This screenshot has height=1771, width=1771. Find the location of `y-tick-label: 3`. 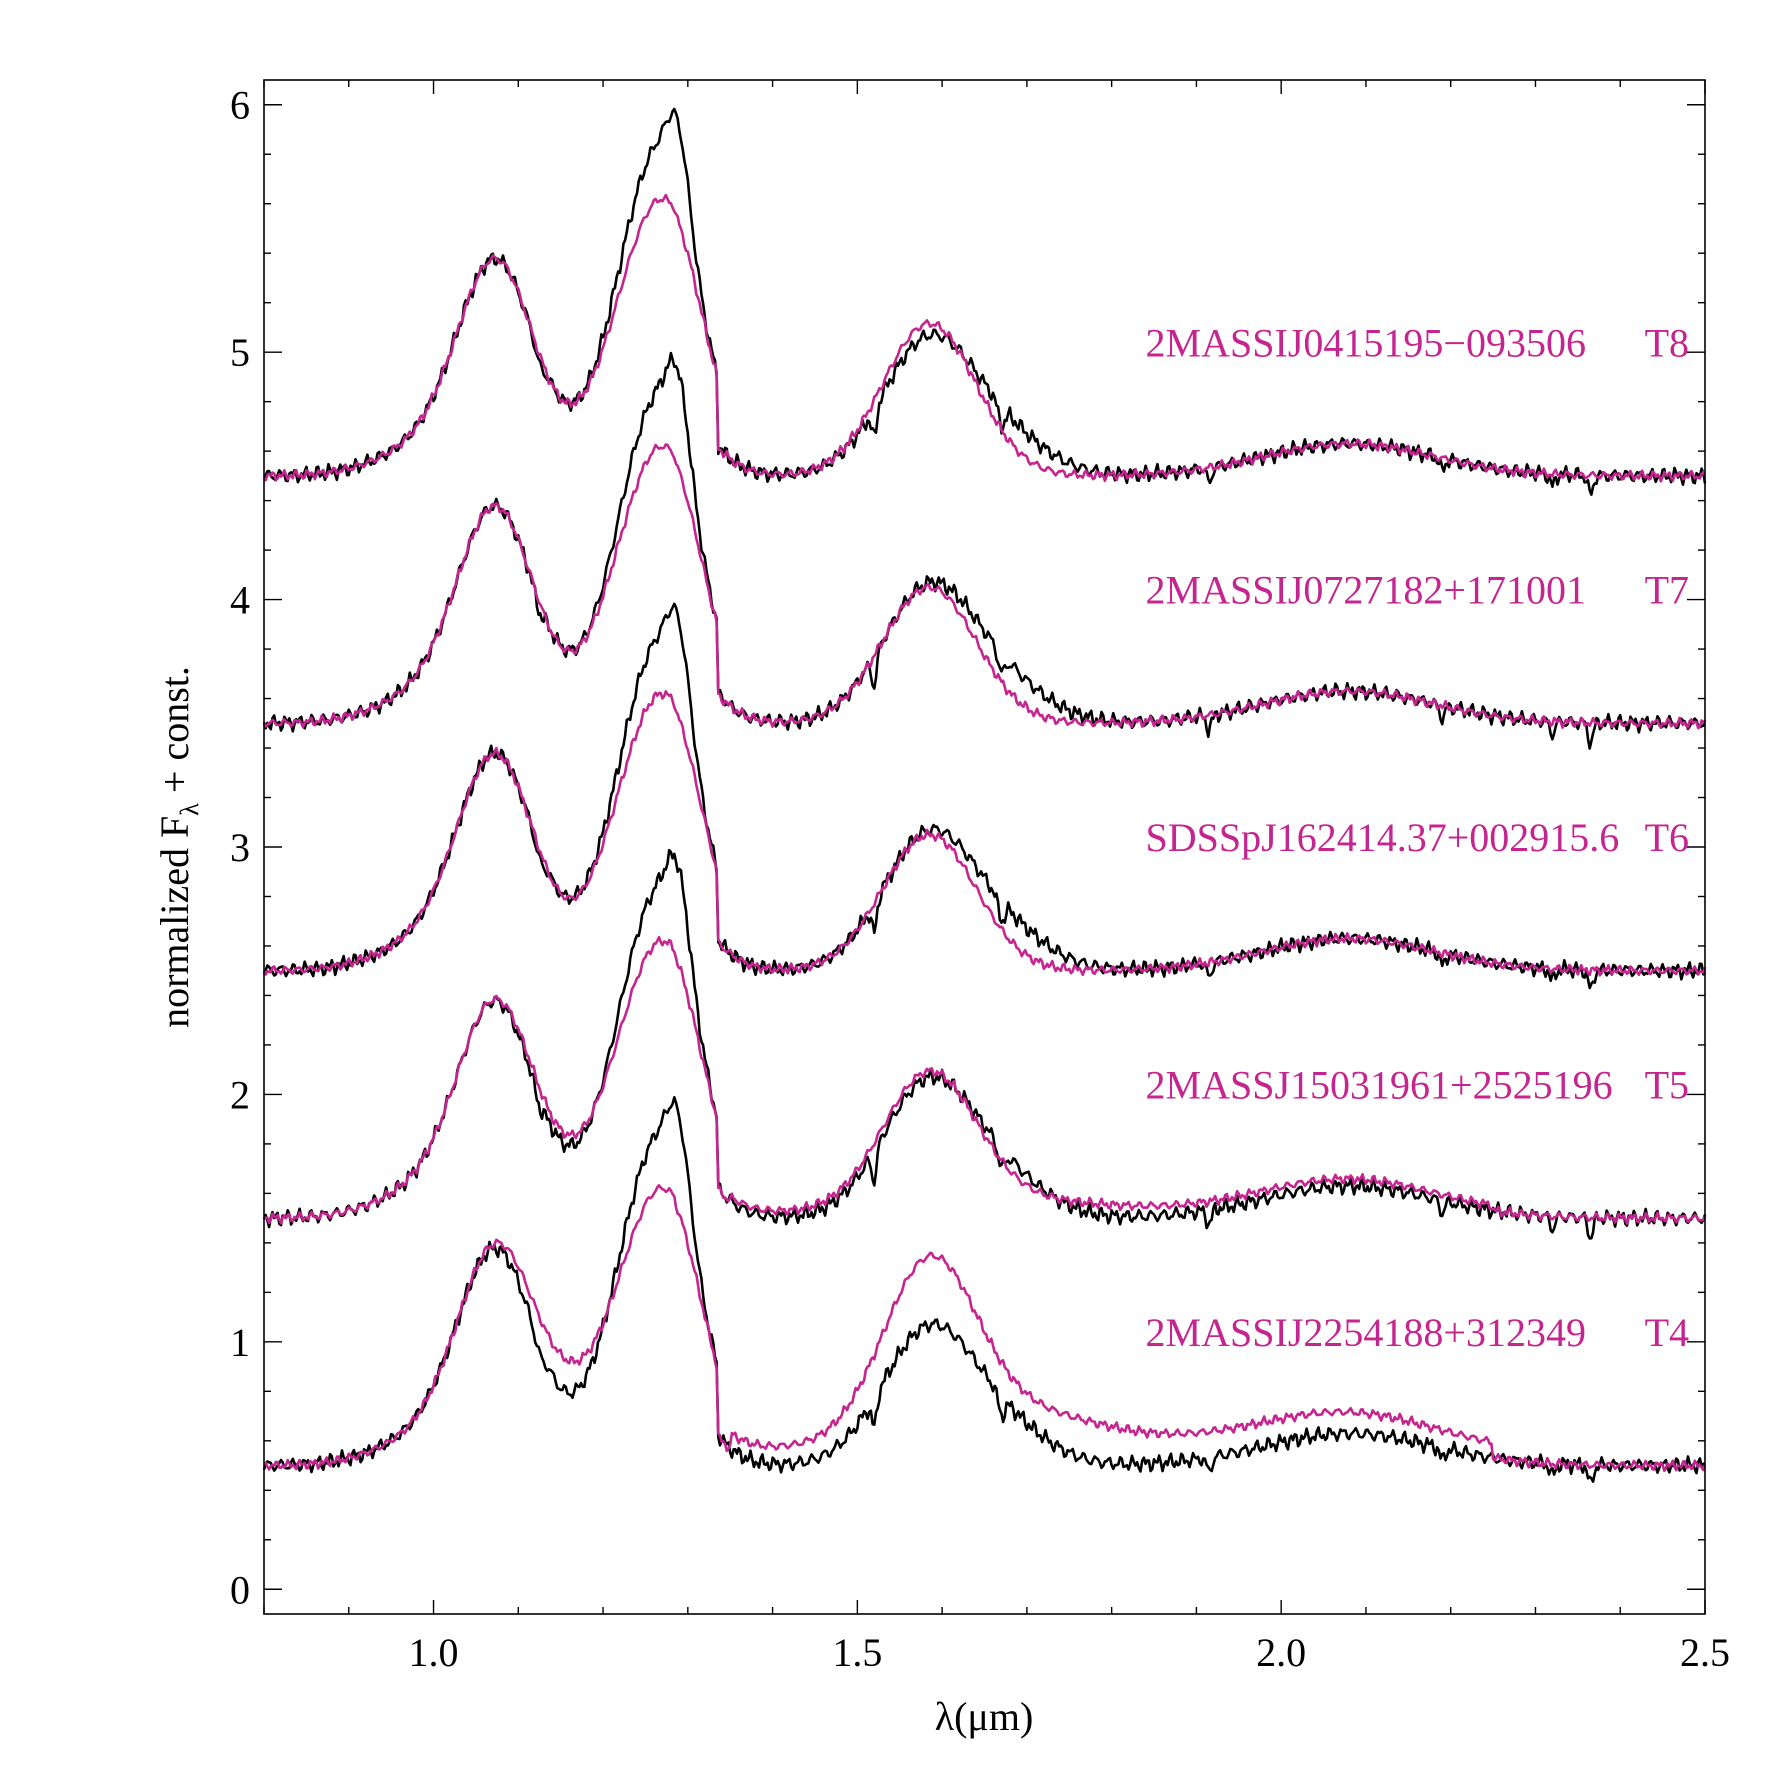

y-tick-label: 3 is located at coordinates (240, 847).